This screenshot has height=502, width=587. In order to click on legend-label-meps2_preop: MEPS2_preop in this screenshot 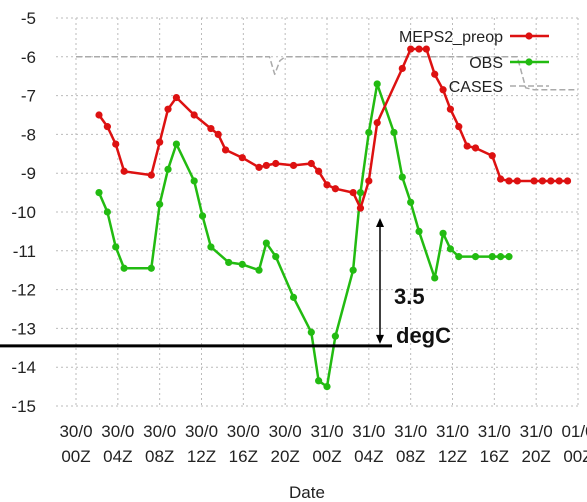, I will do `click(451, 37)`.